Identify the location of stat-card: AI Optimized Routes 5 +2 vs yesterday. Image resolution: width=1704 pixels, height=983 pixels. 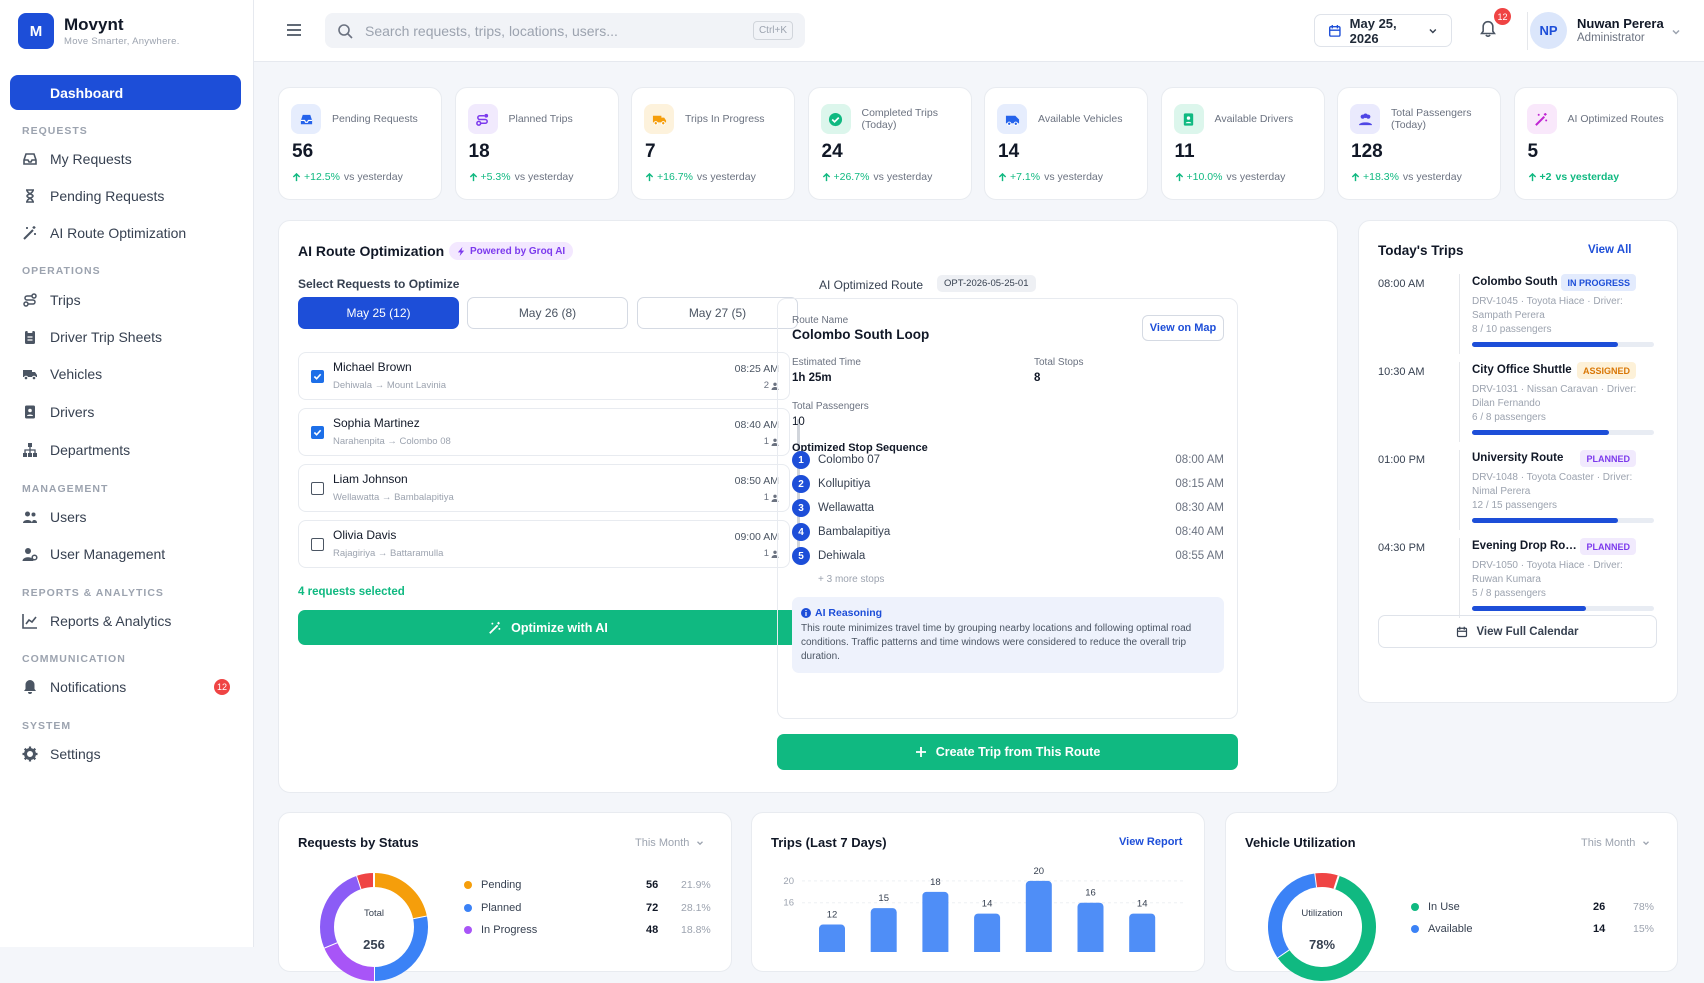
(1595, 143).